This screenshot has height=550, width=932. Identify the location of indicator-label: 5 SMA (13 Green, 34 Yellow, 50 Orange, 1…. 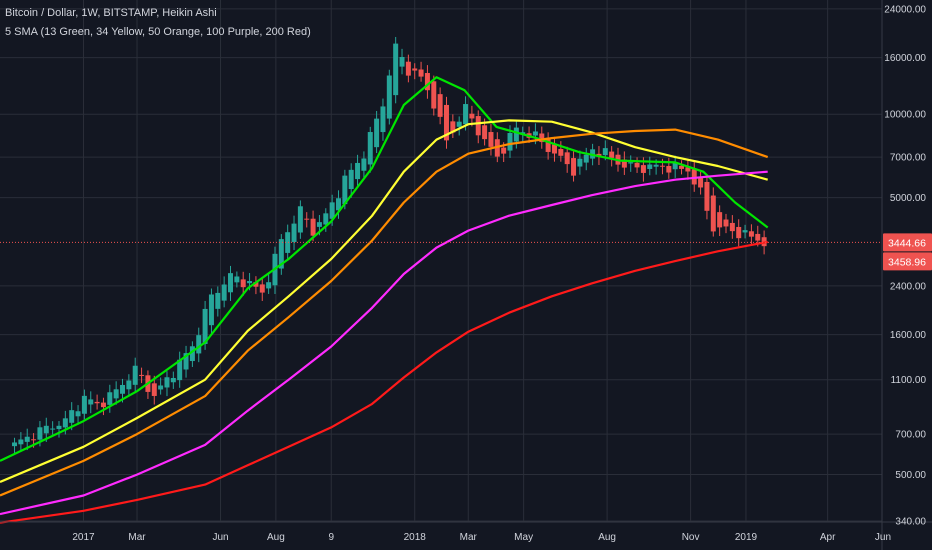
(158, 32).